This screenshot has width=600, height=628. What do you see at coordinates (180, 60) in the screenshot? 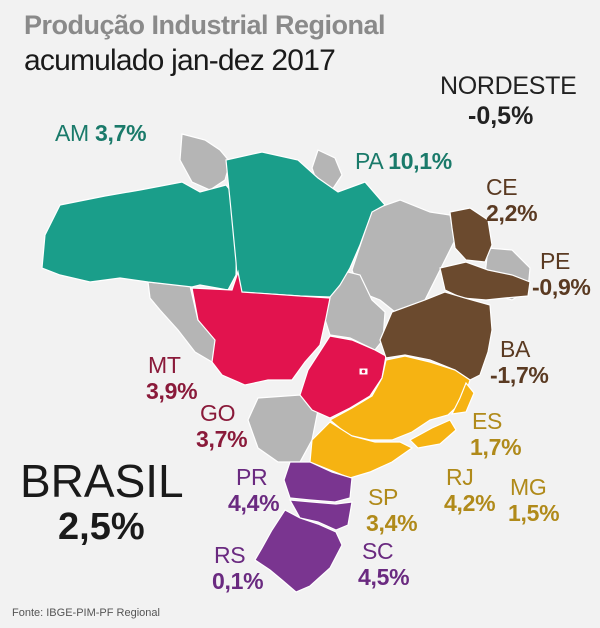
I see `chart-subtitle: acumulado jan-dez 2017` at bounding box center [180, 60].